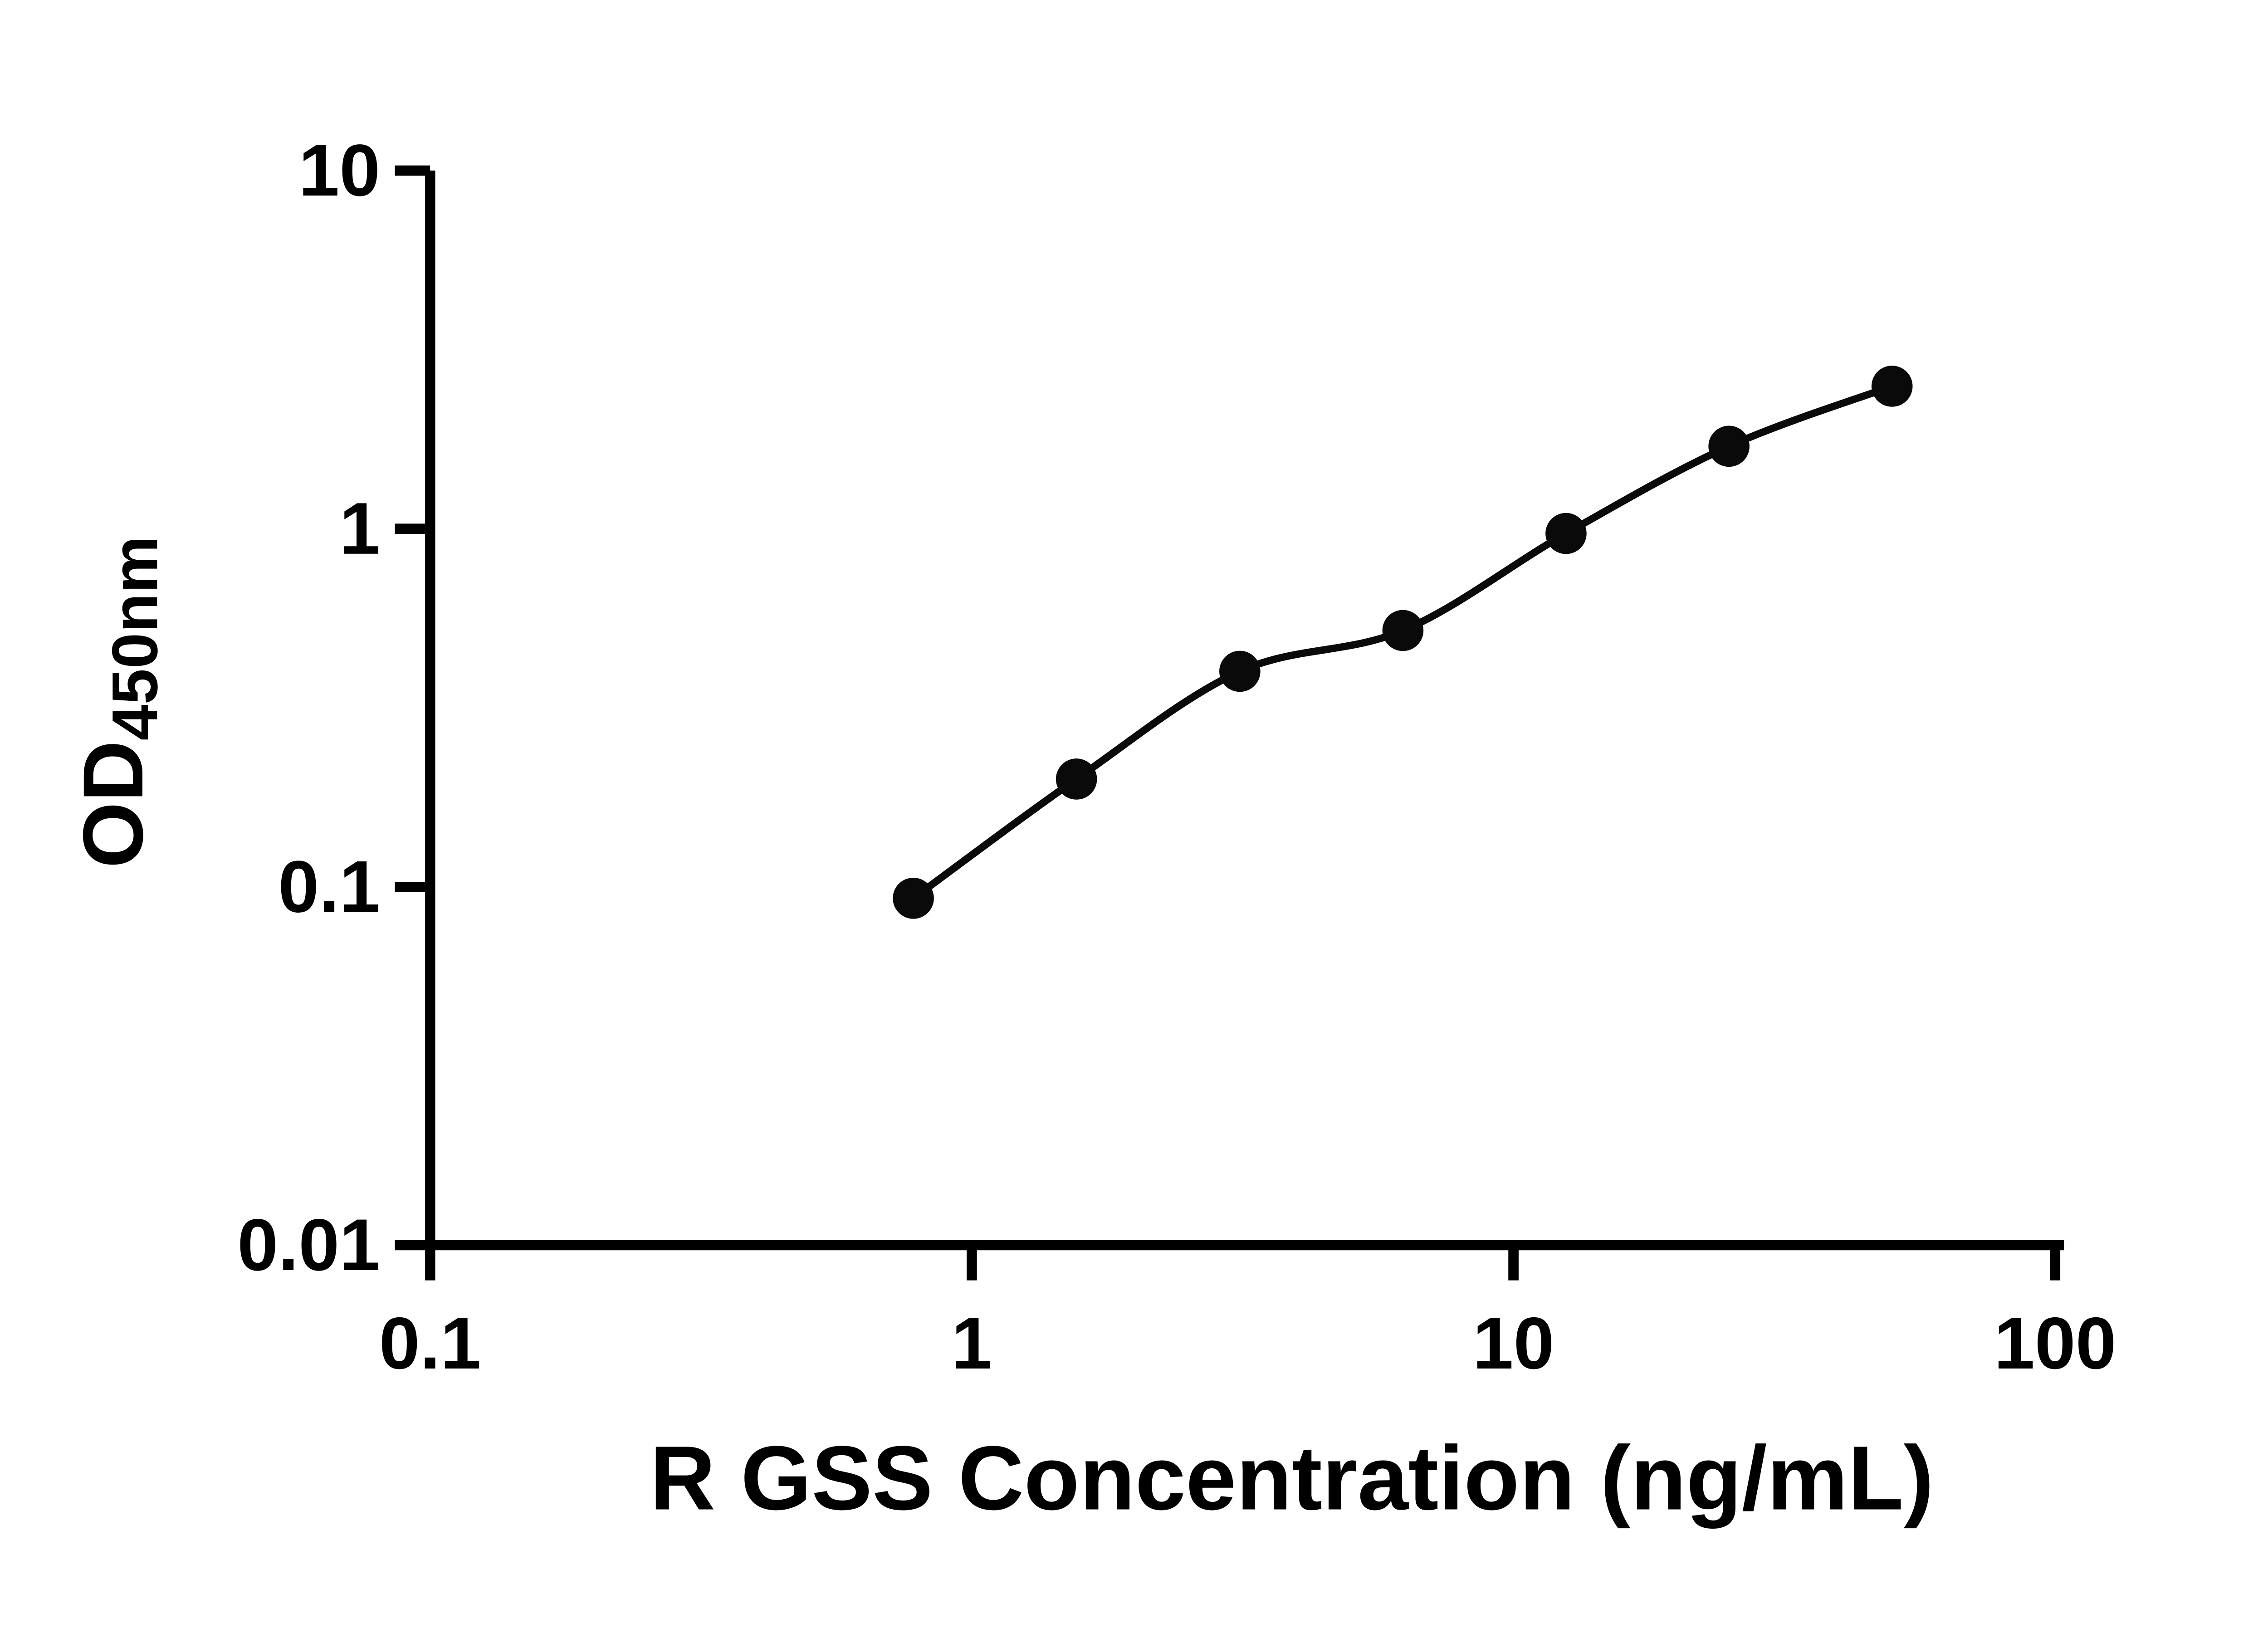 Image resolution: width=2268 pixels, height=1633 pixels. I want to click on y-axis-title-sub: 450nm, so click(135, 638).